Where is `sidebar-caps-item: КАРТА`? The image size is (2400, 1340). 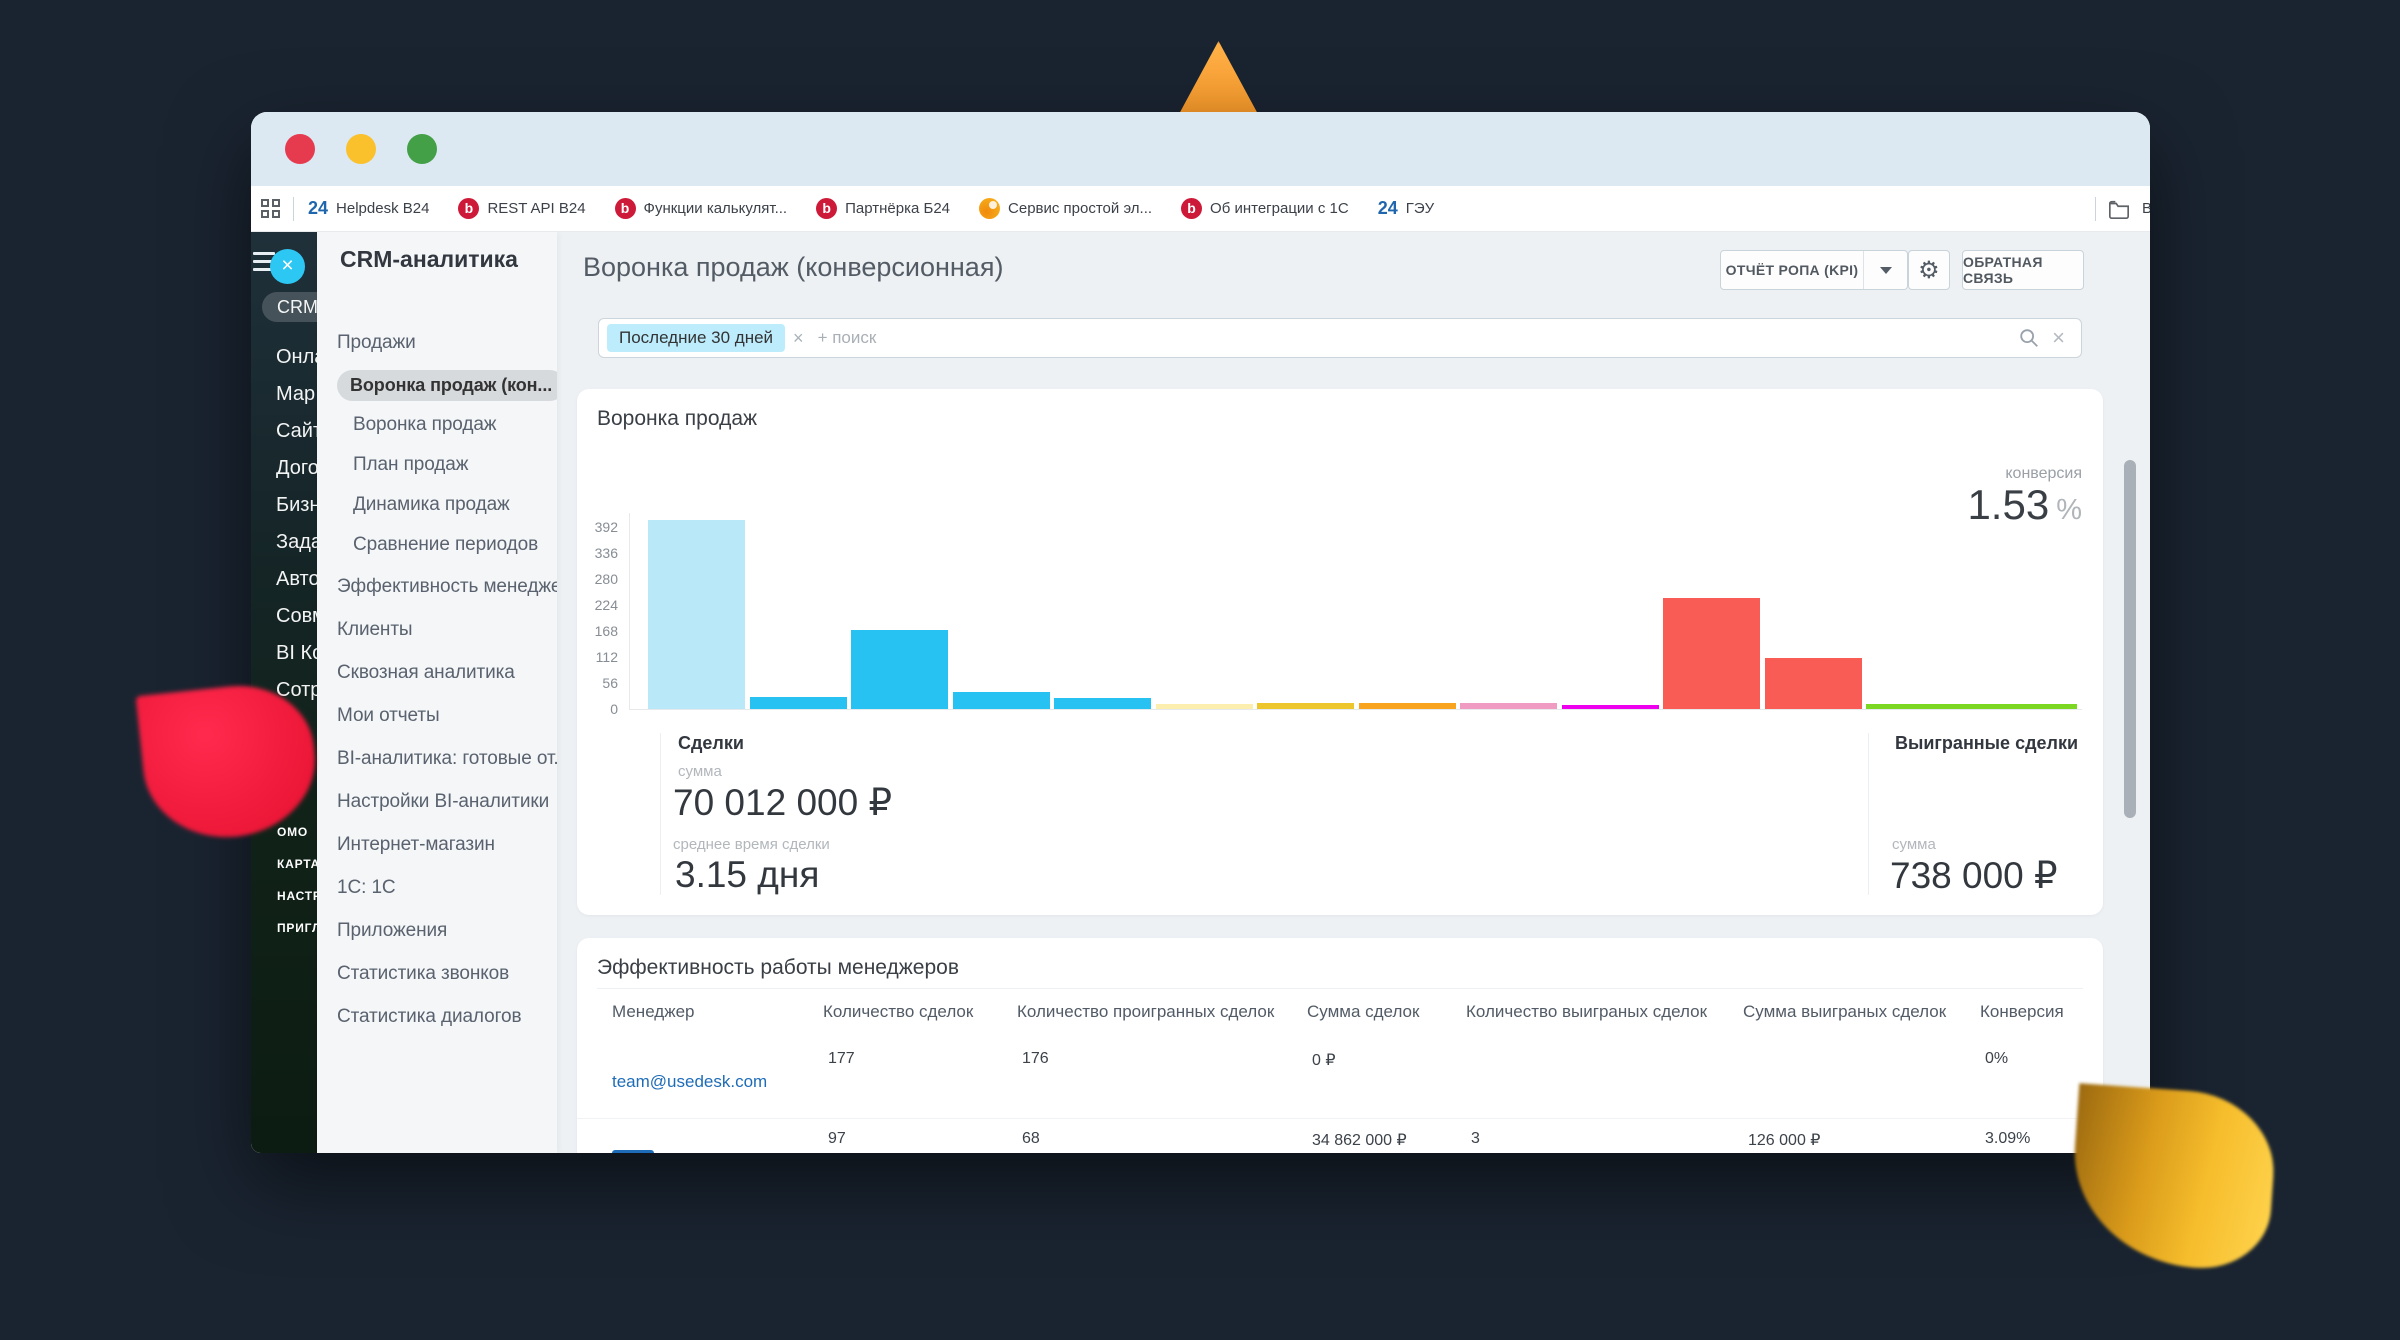
sidebar-caps-item: КАРТА is located at coordinates (299, 864).